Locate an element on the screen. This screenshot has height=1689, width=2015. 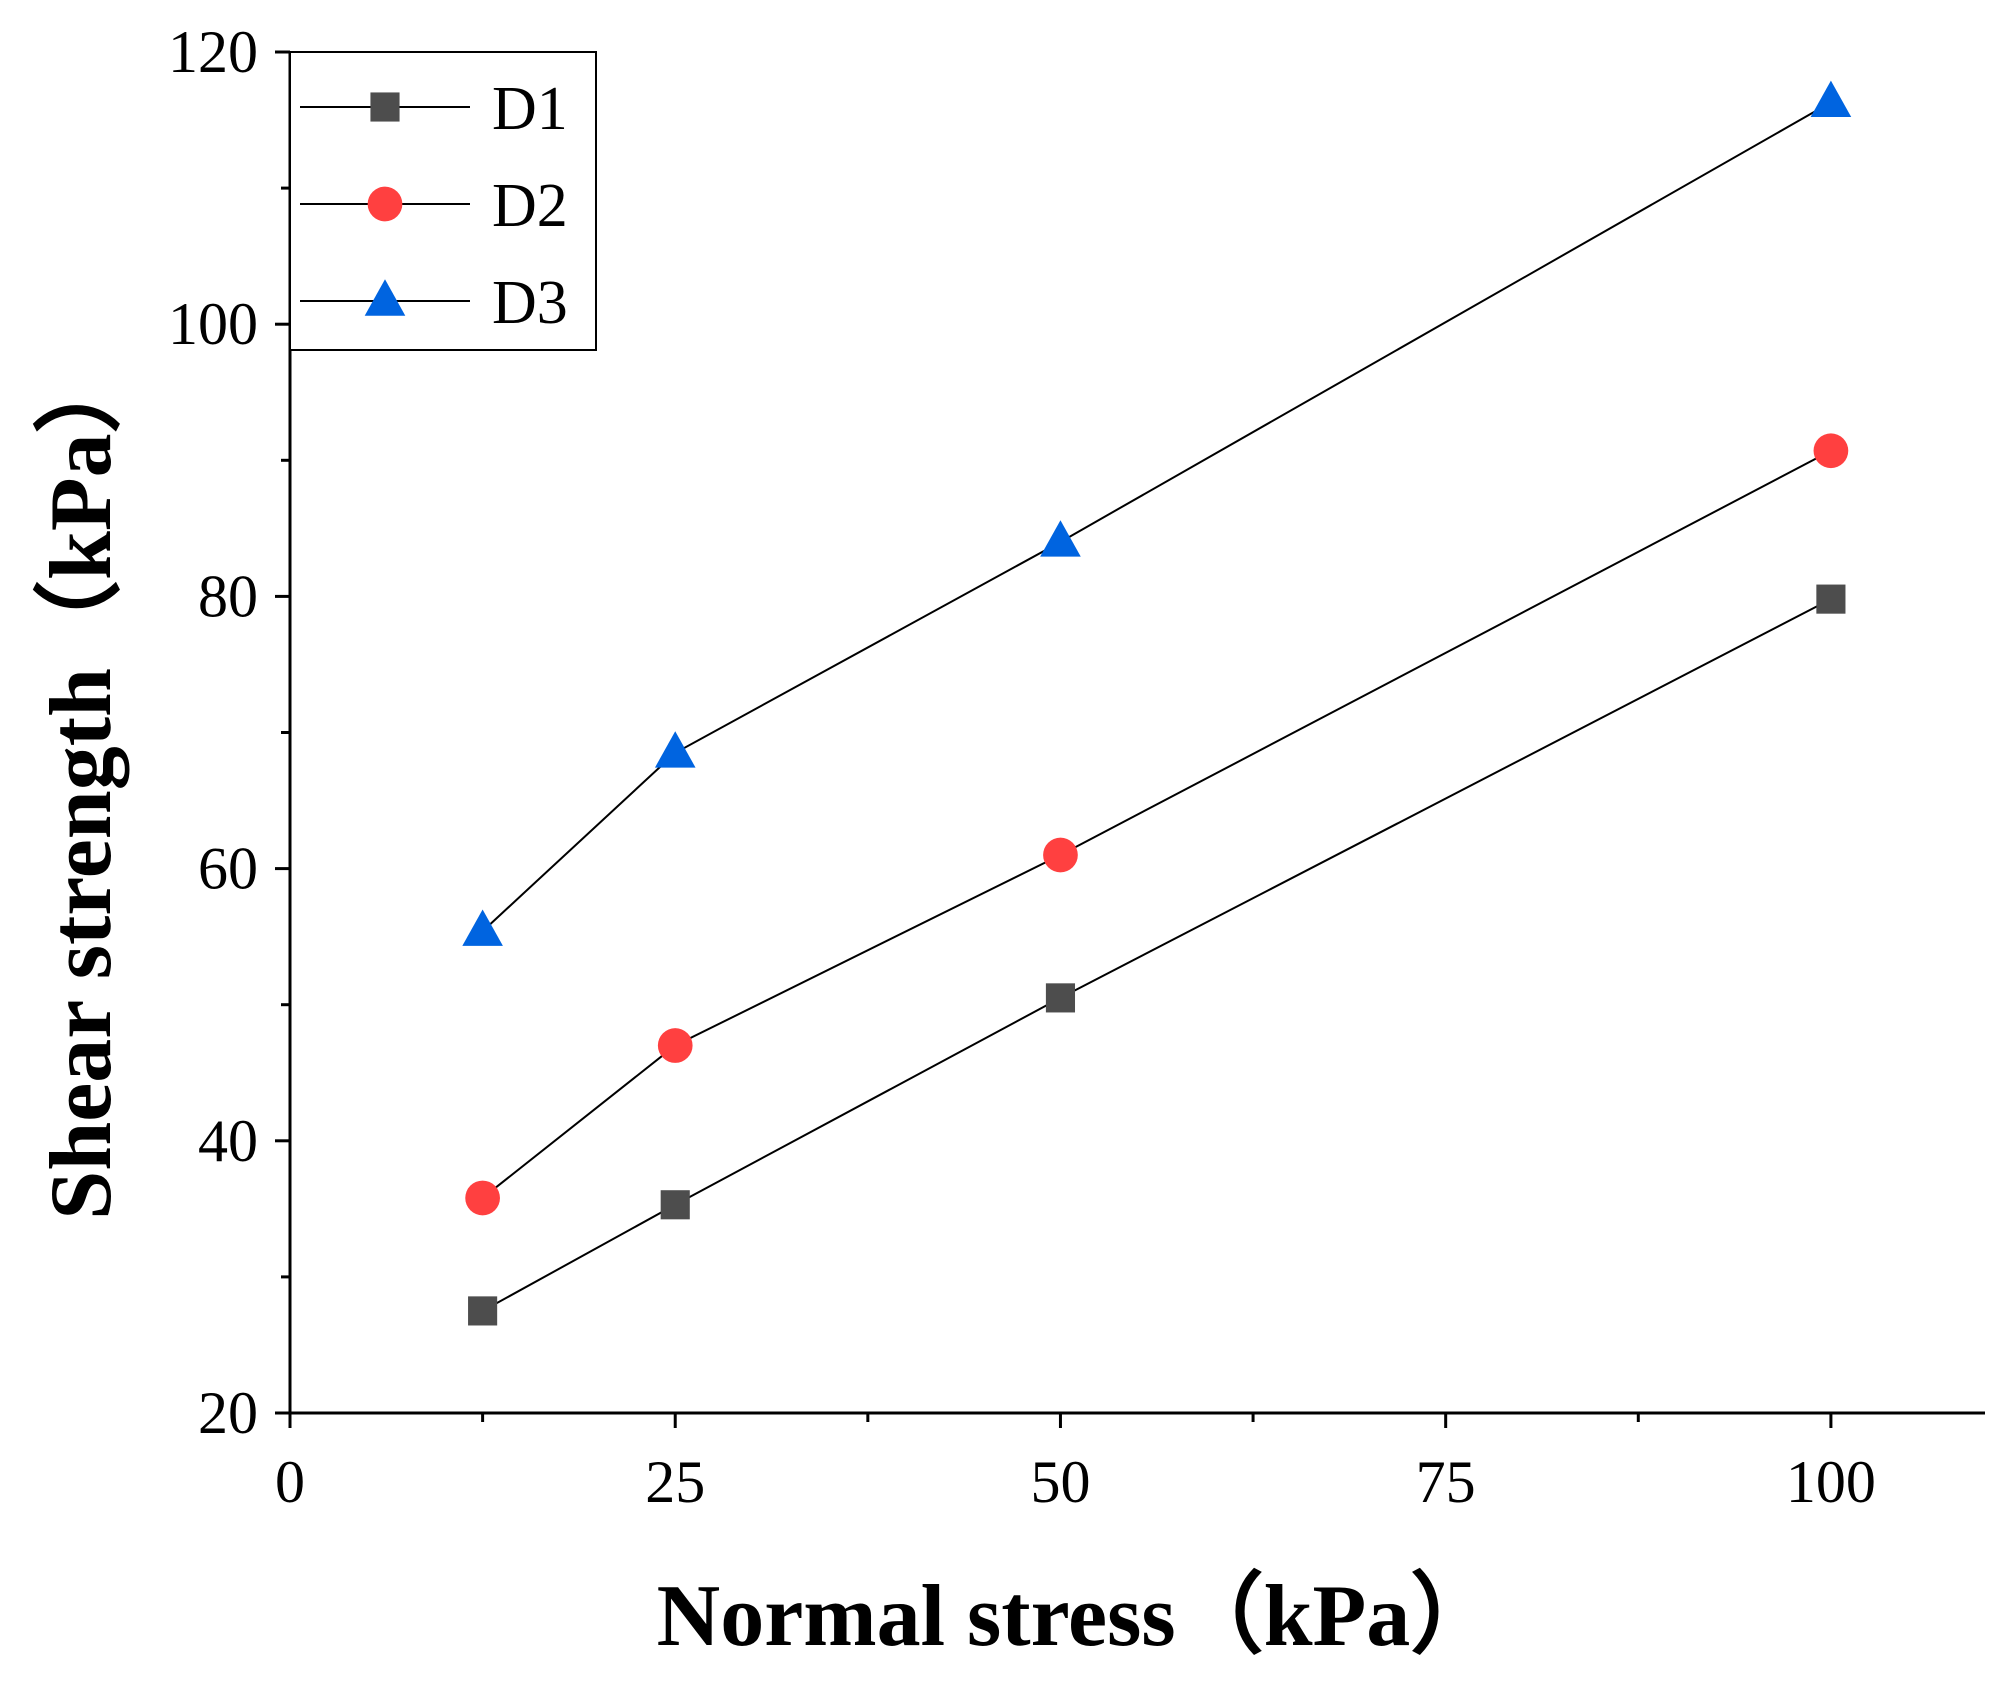
y-tick-label: 120 is located at coordinates (213, 52).